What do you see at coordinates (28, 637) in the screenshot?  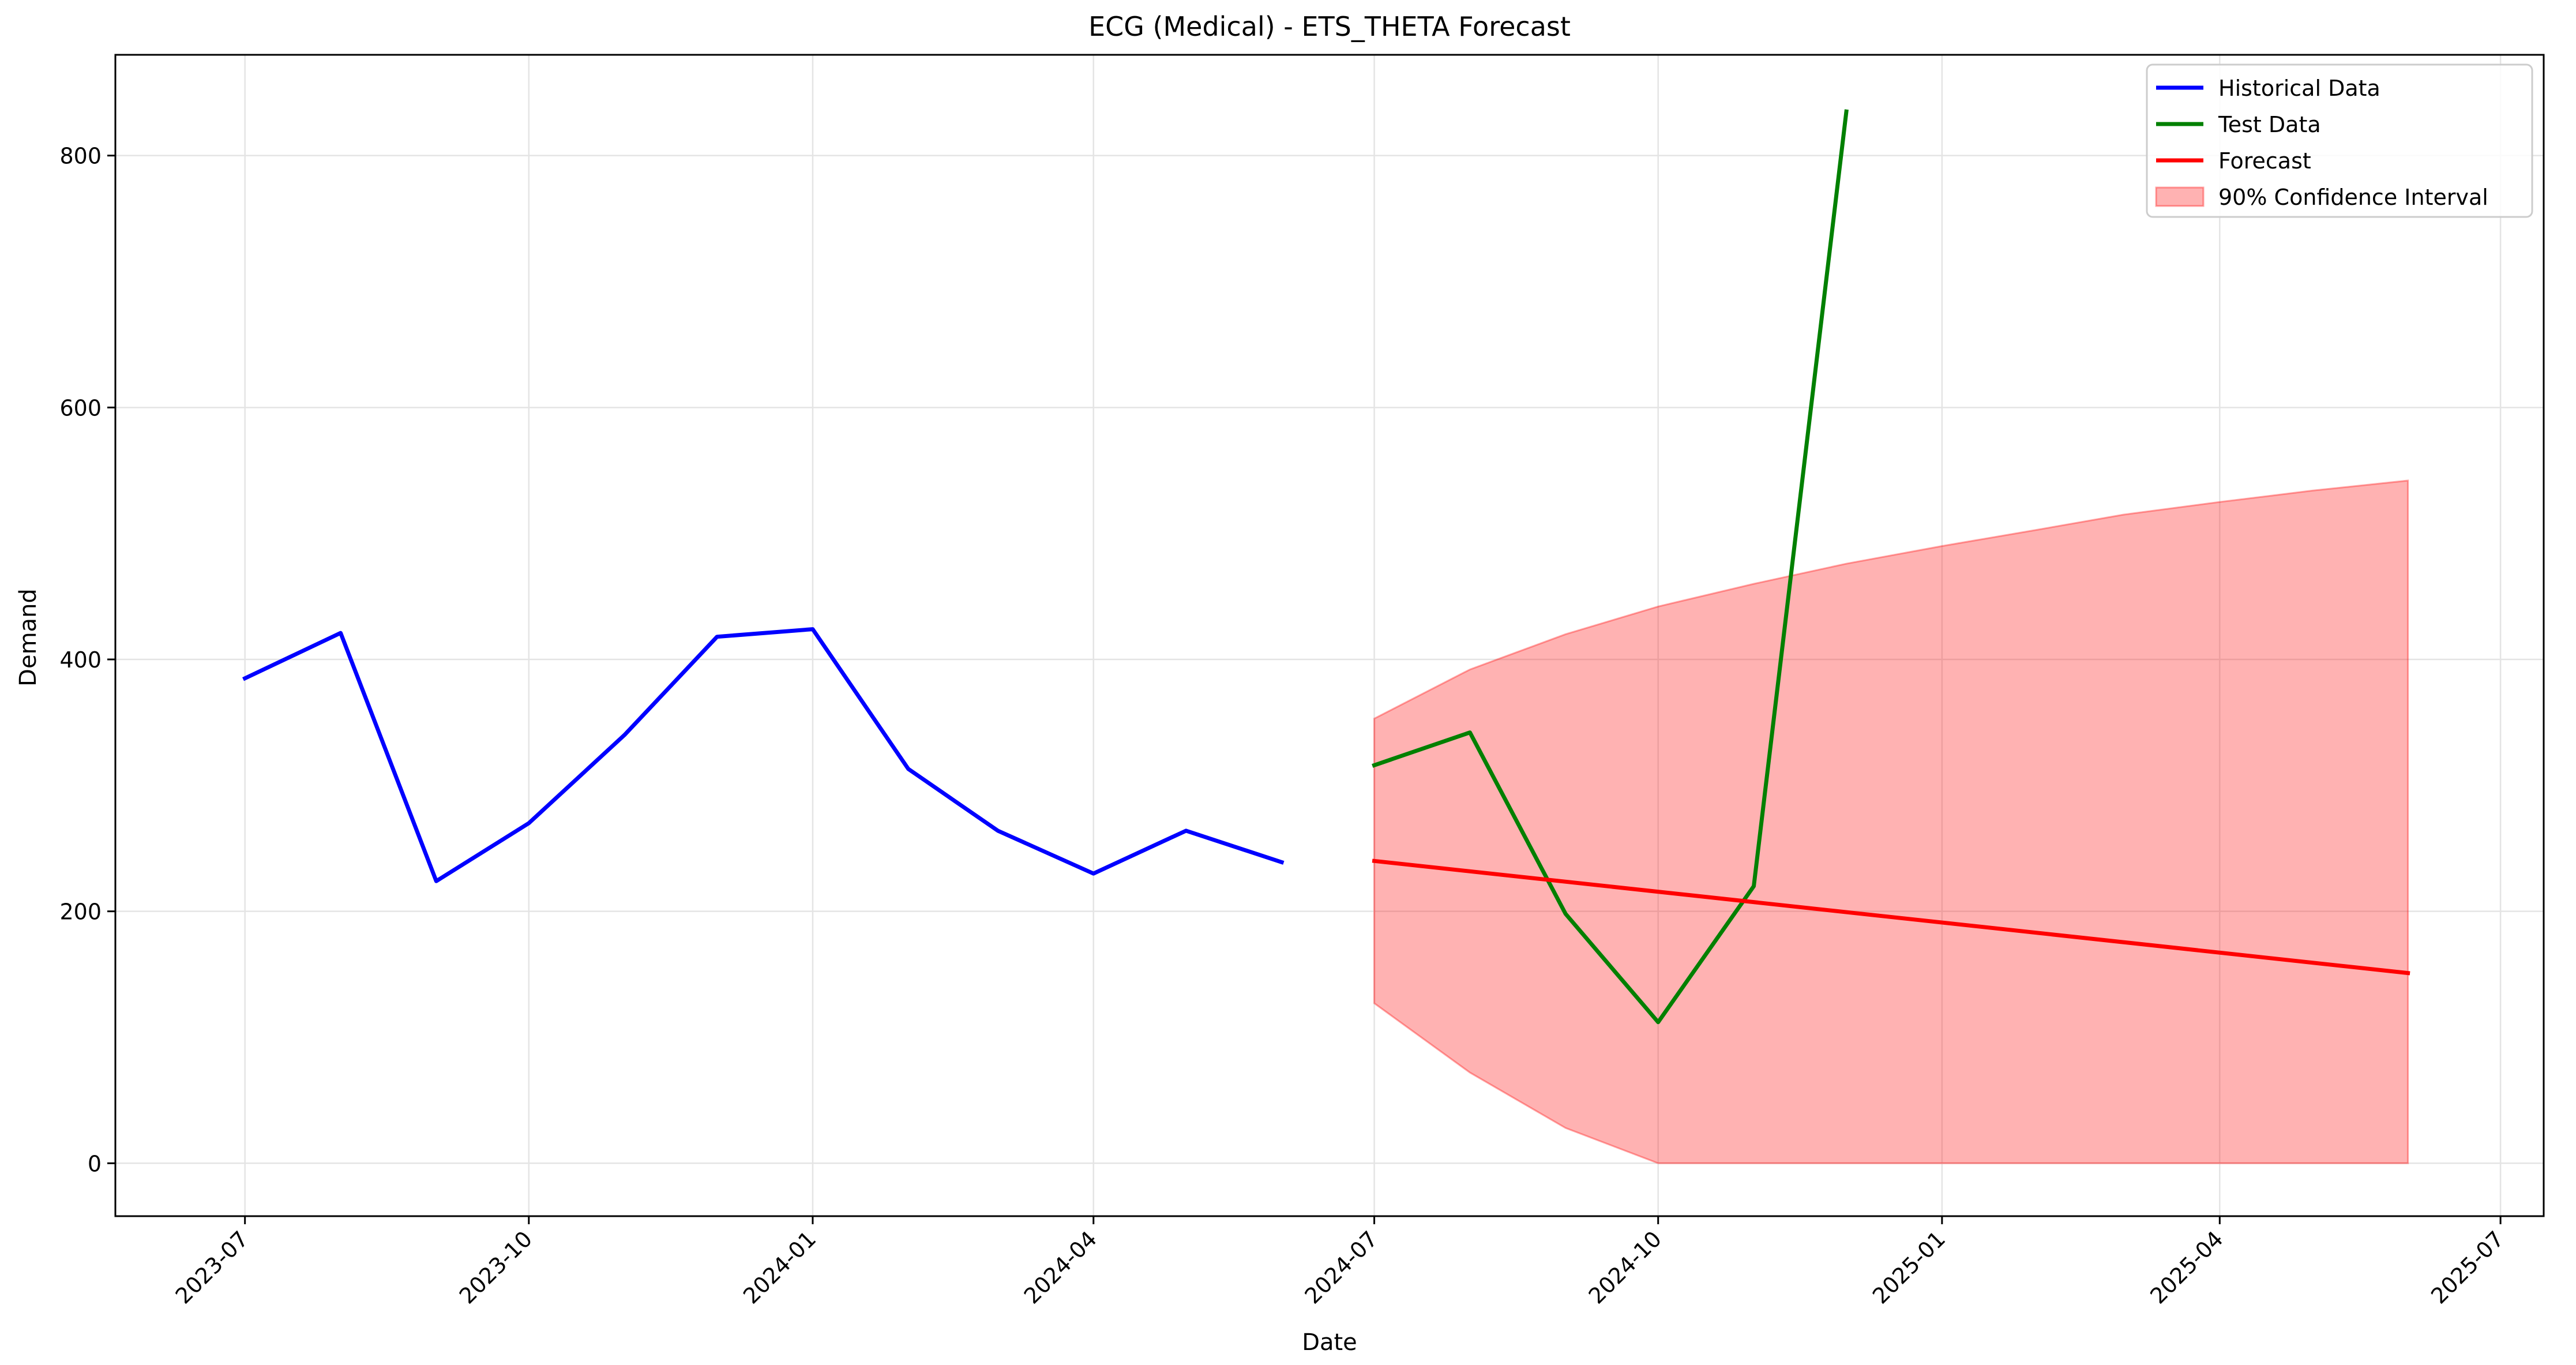 I see `y-axis-label: Demand` at bounding box center [28, 637].